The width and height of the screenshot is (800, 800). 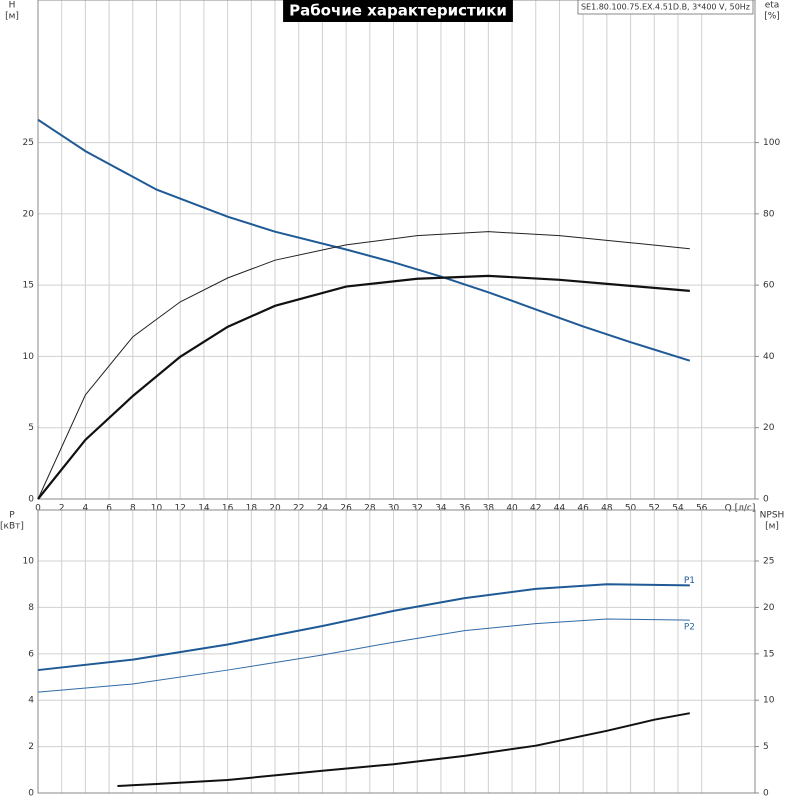 I want to click on x-tick-label: 4, so click(x=86, y=509).